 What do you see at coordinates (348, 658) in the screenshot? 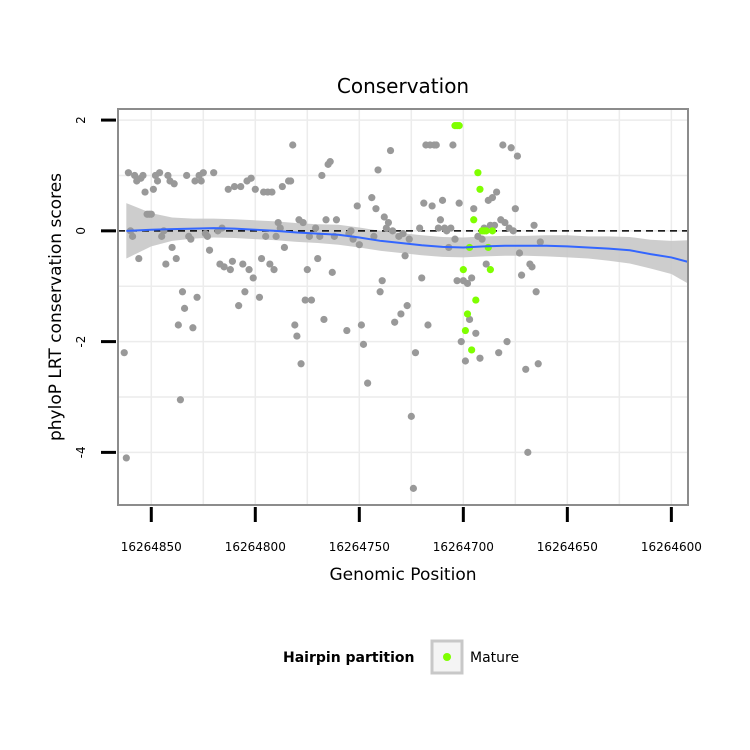
I see `legend-title: Hairpin partition` at bounding box center [348, 658].